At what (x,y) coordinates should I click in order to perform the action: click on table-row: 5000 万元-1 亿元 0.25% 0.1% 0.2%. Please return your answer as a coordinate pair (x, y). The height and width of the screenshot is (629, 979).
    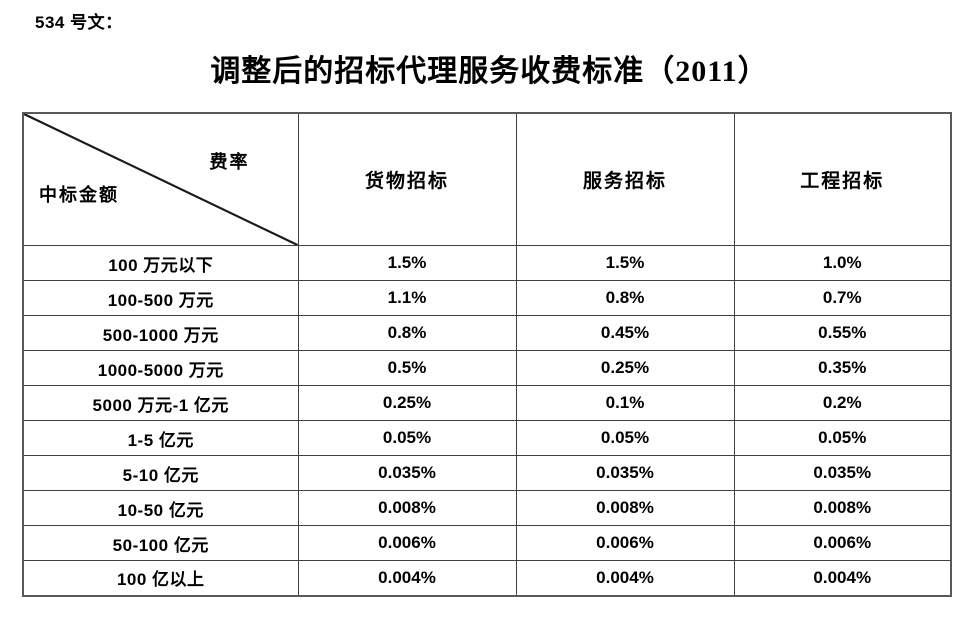
    Looking at the image, I should click on (487, 403).